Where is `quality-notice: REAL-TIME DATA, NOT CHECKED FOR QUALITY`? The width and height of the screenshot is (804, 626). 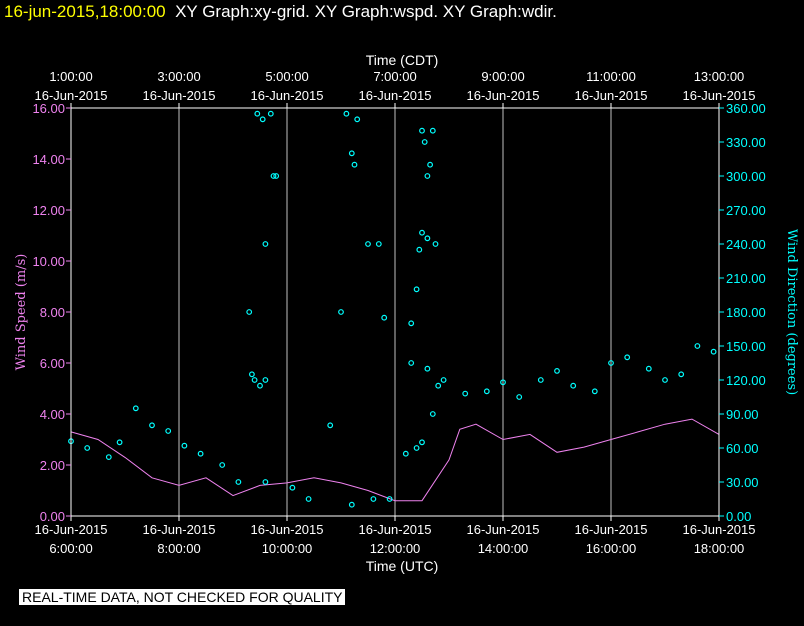 quality-notice: REAL-TIME DATA, NOT CHECKED FOR QUALITY is located at coordinates (182, 597).